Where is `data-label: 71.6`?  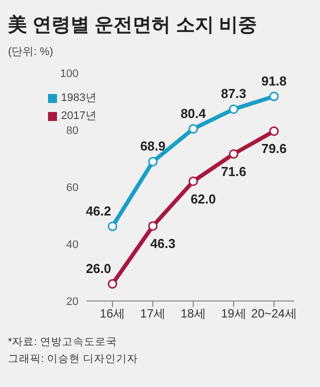
data-label: 71.6 is located at coordinates (233, 171).